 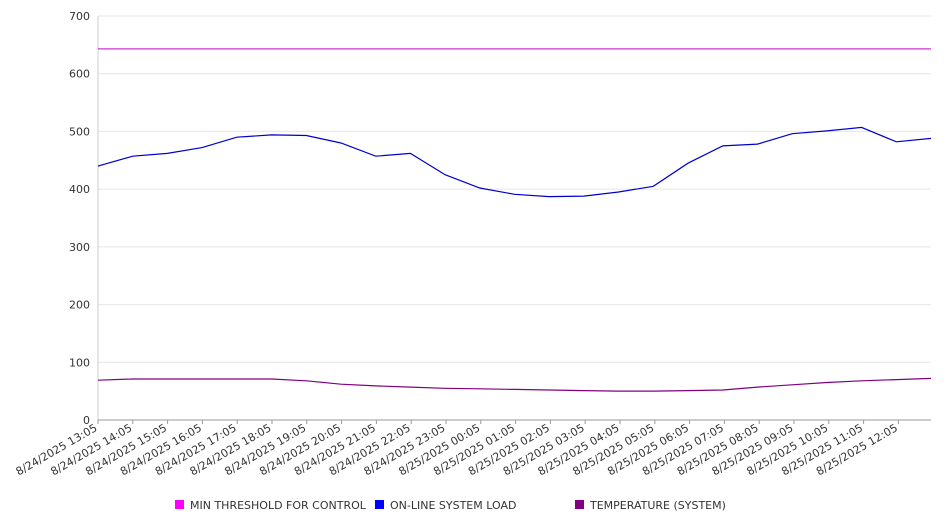 I want to click on legend-label: MIN THRESHOLD FOR CONTROL, so click(x=278, y=505).